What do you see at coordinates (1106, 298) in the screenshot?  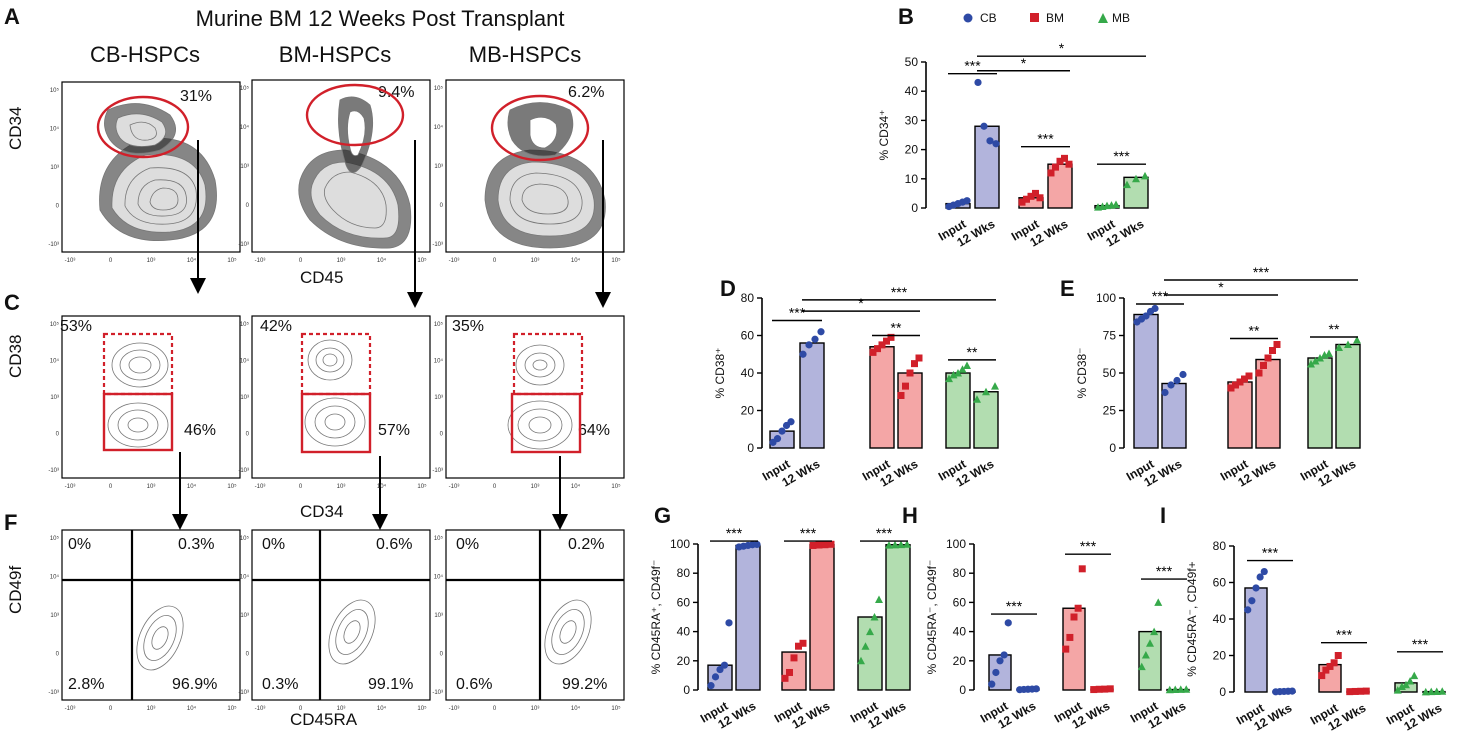 I see `y-tick-label: 100` at bounding box center [1106, 298].